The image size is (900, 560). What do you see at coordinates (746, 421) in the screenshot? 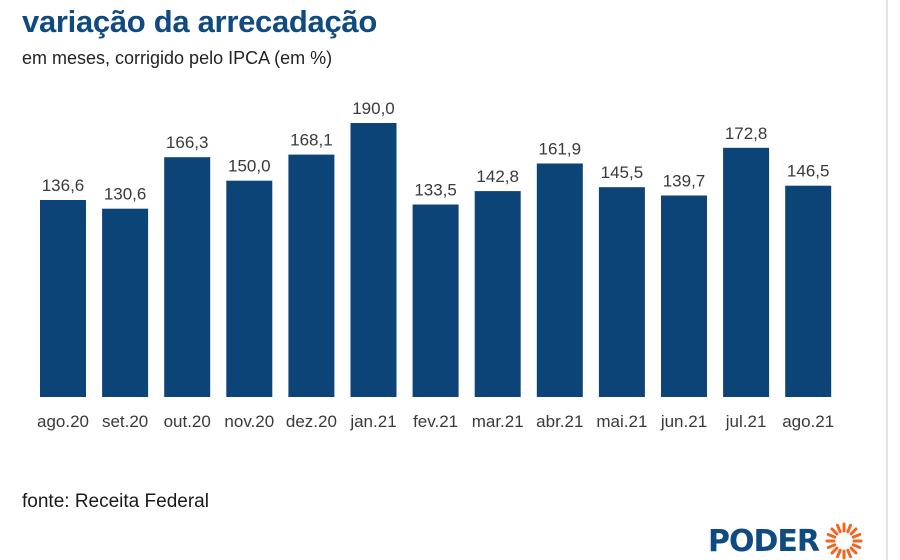
I see `category-label-jul.21: jul.21` at bounding box center [746, 421].